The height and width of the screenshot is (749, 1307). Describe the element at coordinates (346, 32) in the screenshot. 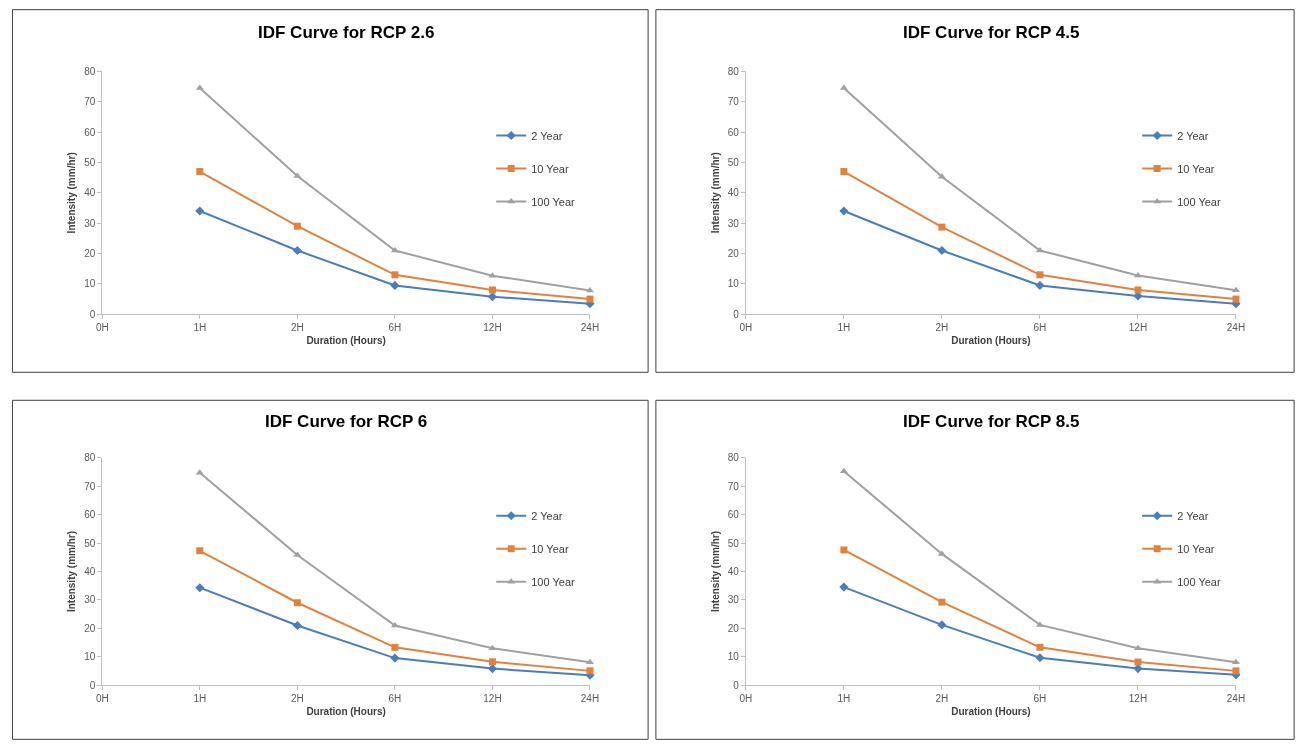

I see `chart-title: IDF Curve for RCP 2.6` at that location.